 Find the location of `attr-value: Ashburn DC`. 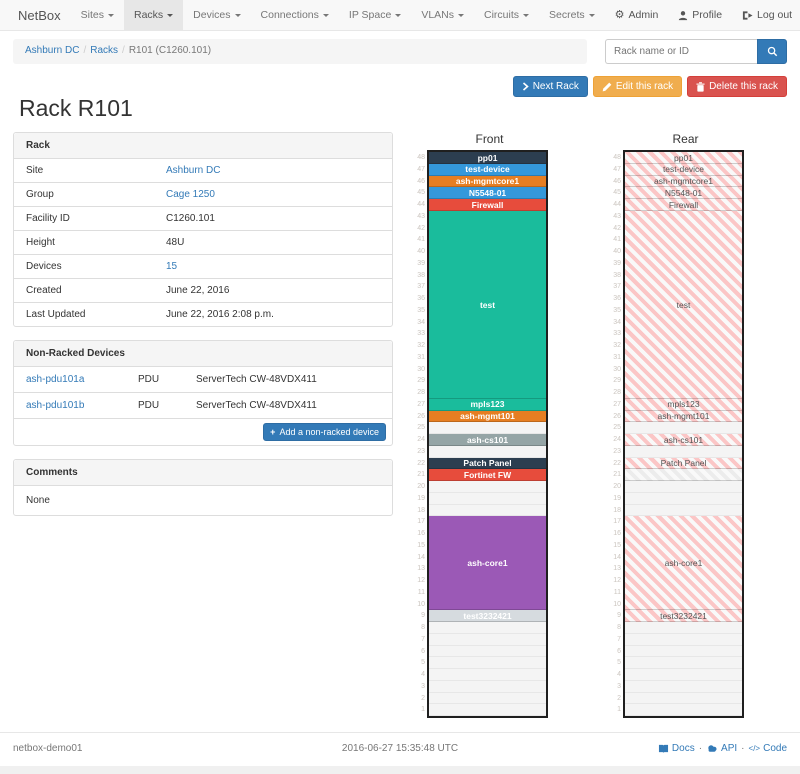

attr-value: Ashburn DC is located at coordinates (193, 170).